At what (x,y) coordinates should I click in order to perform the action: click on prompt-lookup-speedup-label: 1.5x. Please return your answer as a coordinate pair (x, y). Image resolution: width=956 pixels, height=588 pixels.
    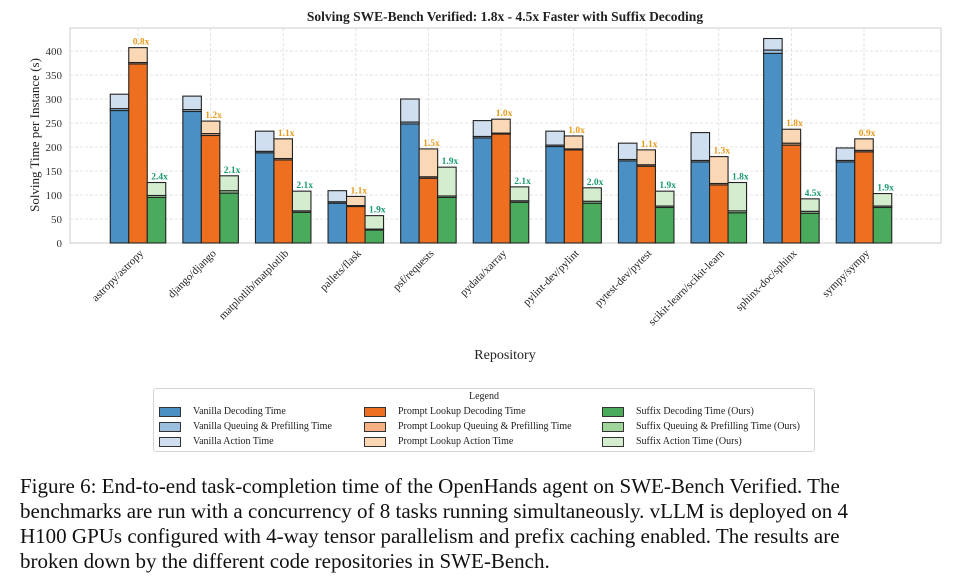
    Looking at the image, I should click on (431, 144).